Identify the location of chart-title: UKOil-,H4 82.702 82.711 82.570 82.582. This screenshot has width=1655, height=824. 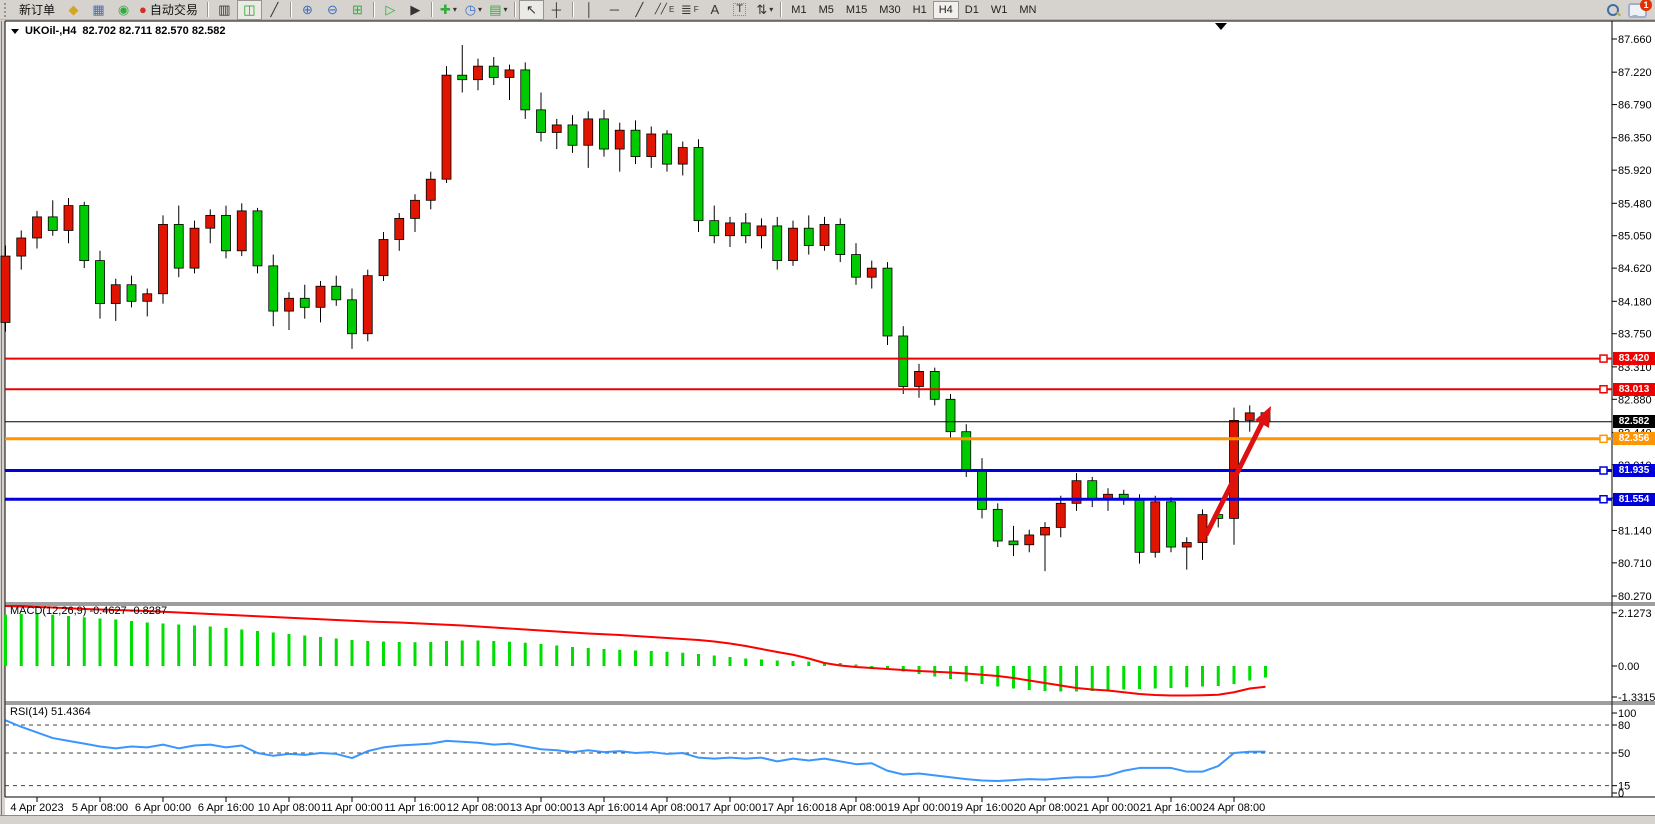
(118, 31).